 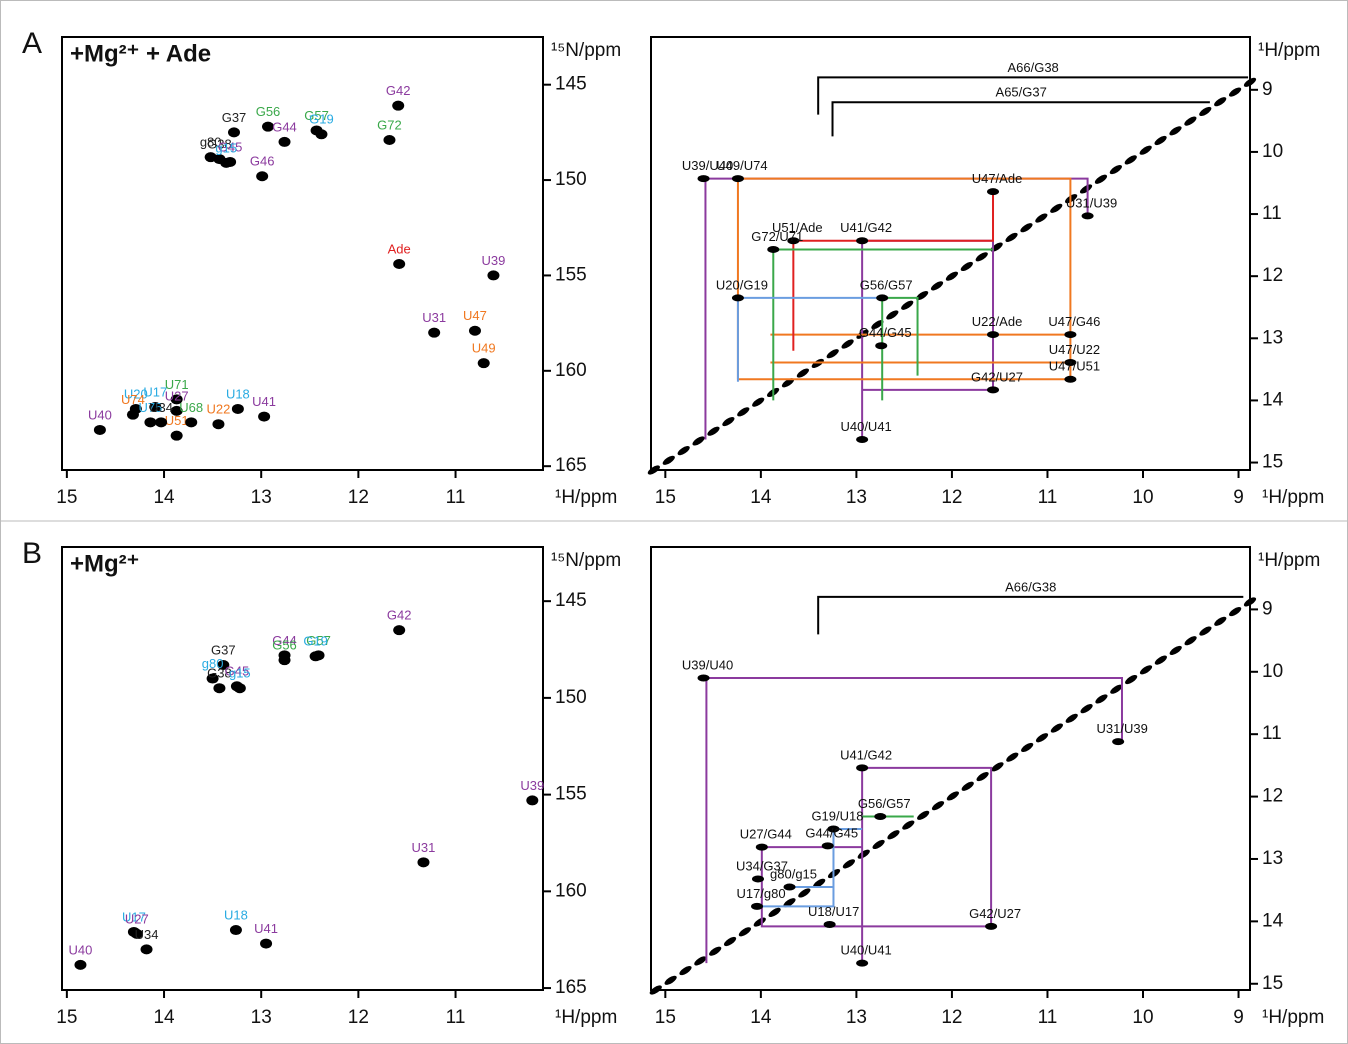 What do you see at coordinates (951, 1017) in the screenshot?
I see `x-tick-label: 12` at bounding box center [951, 1017].